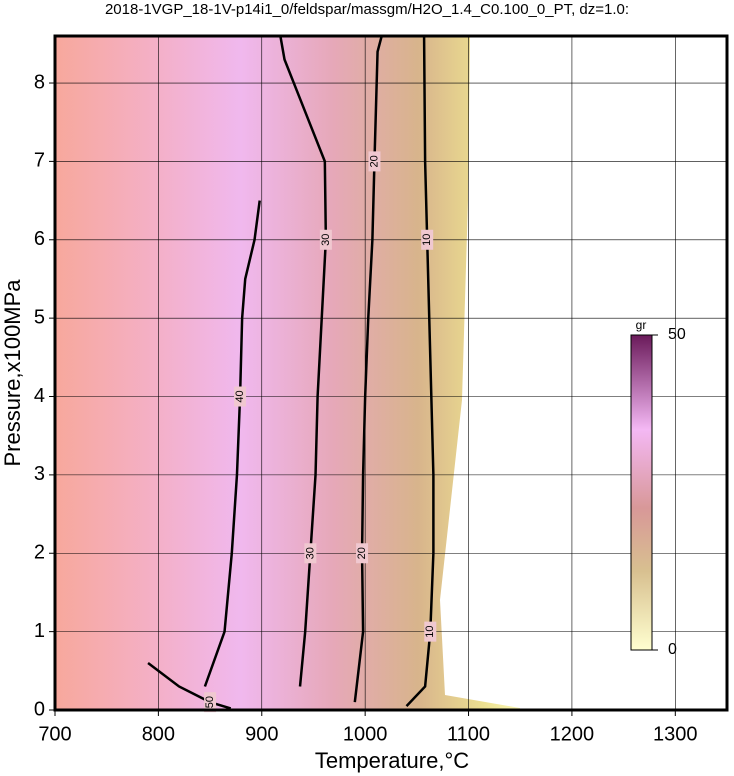 The height and width of the screenshot is (776, 734). I want to click on x-tick-label: 1200, so click(572, 734).